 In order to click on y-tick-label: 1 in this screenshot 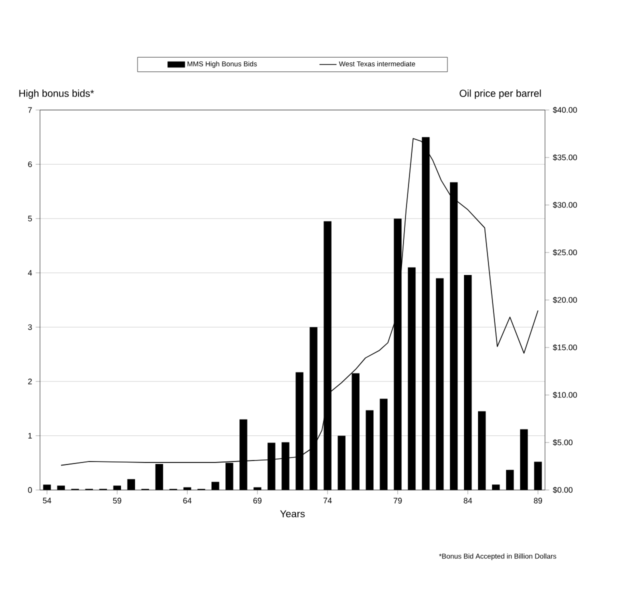, I will do `click(30, 435)`.